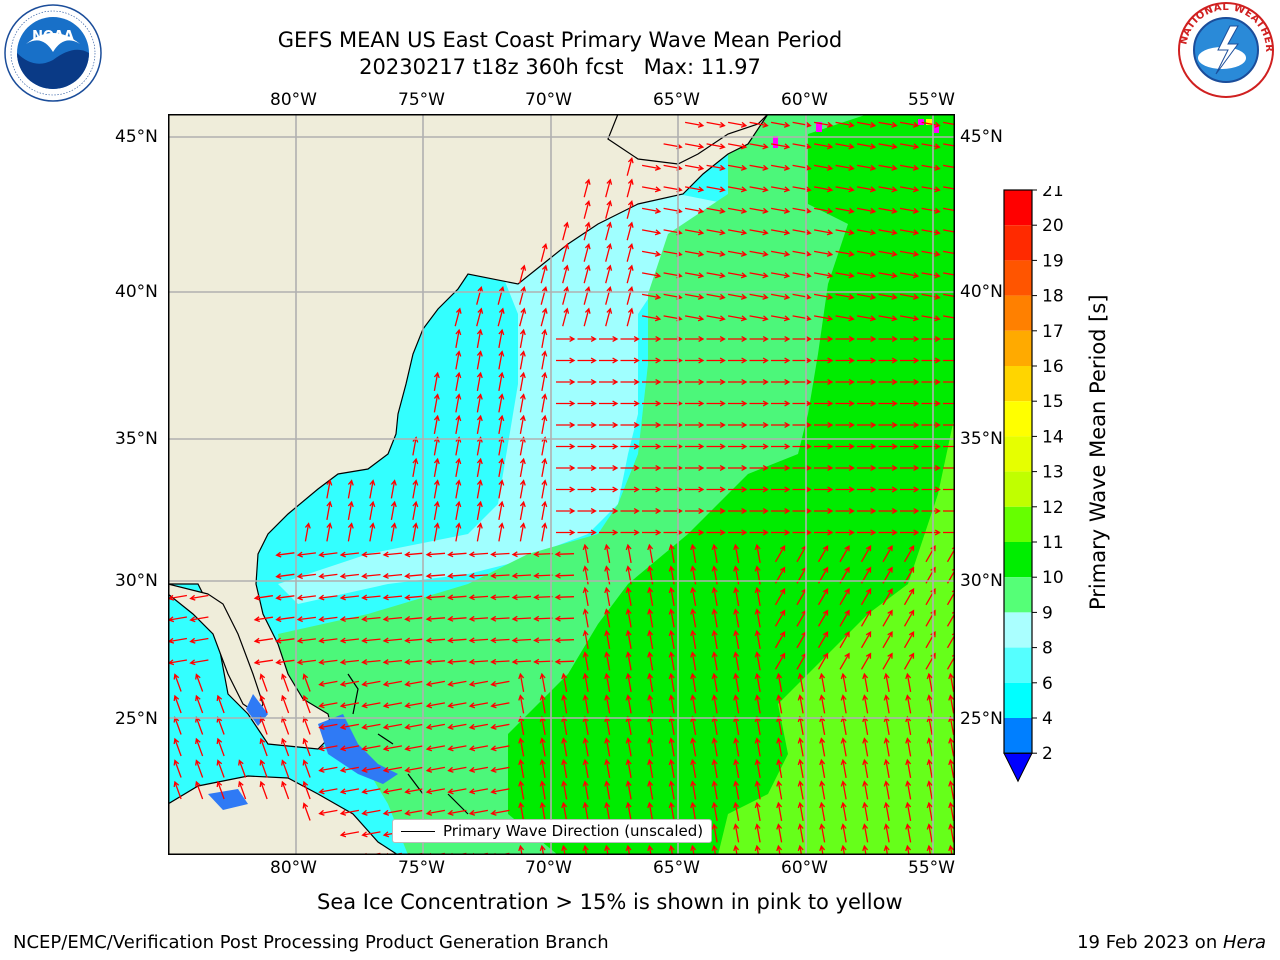 The image size is (1280, 960). I want to click on lon-label-top: 80°W, so click(293, 100).